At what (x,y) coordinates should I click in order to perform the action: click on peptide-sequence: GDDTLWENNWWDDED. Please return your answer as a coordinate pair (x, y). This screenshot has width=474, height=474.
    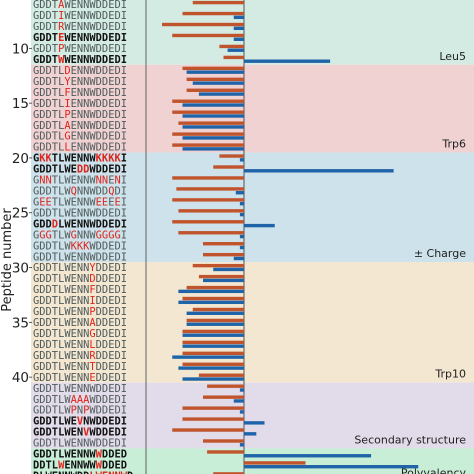
    Looking at the image, I should click on (80, 455).